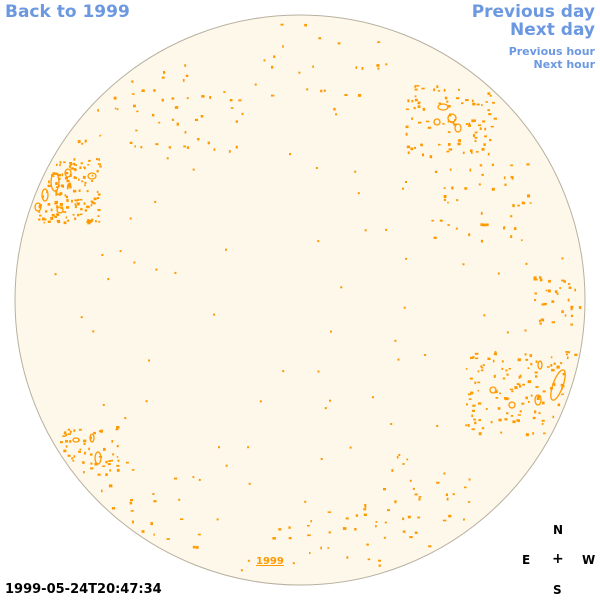  Describe the element at coordinates (270, 561) in the screenshot. I see `year-link: 1999` at that location.